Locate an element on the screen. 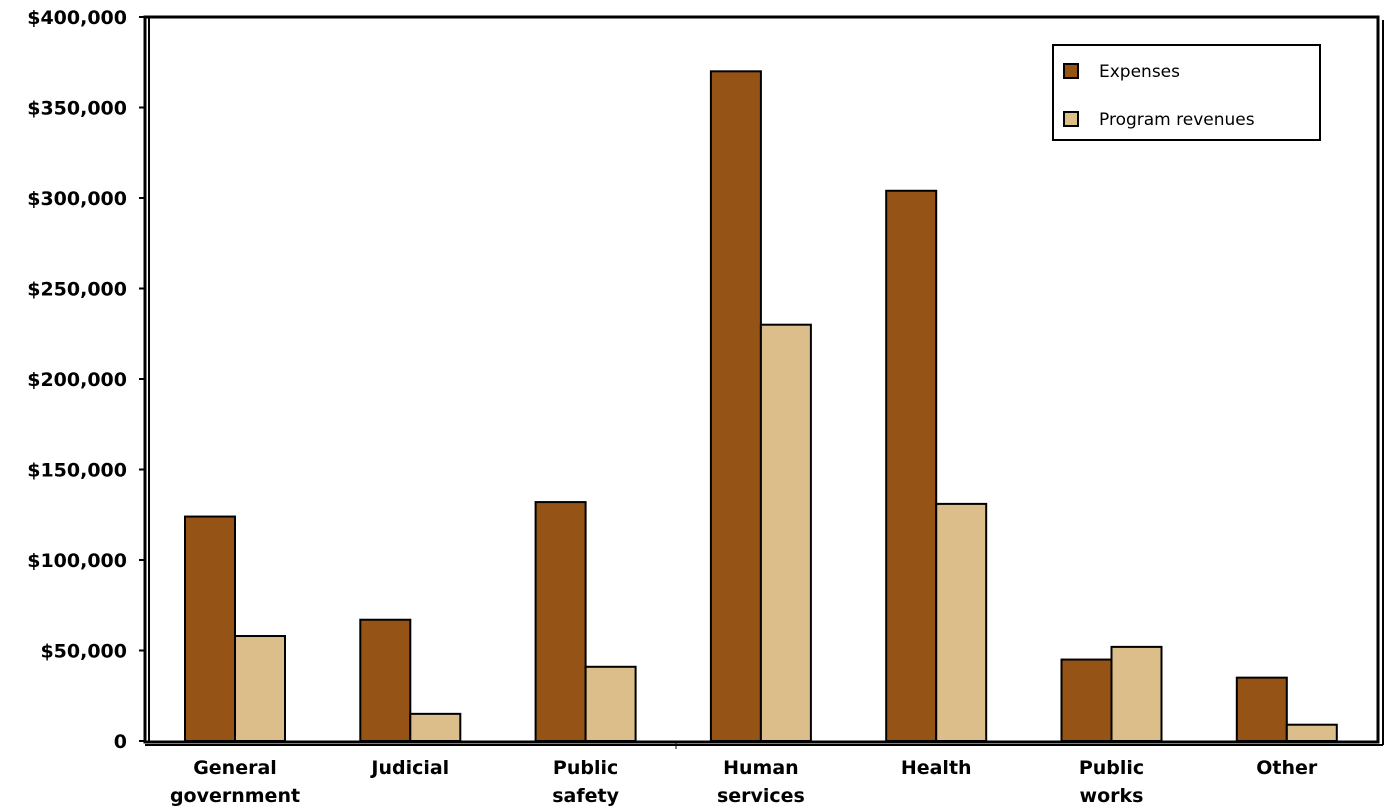  x-tick-label: services is located at coordinates (761, 796).